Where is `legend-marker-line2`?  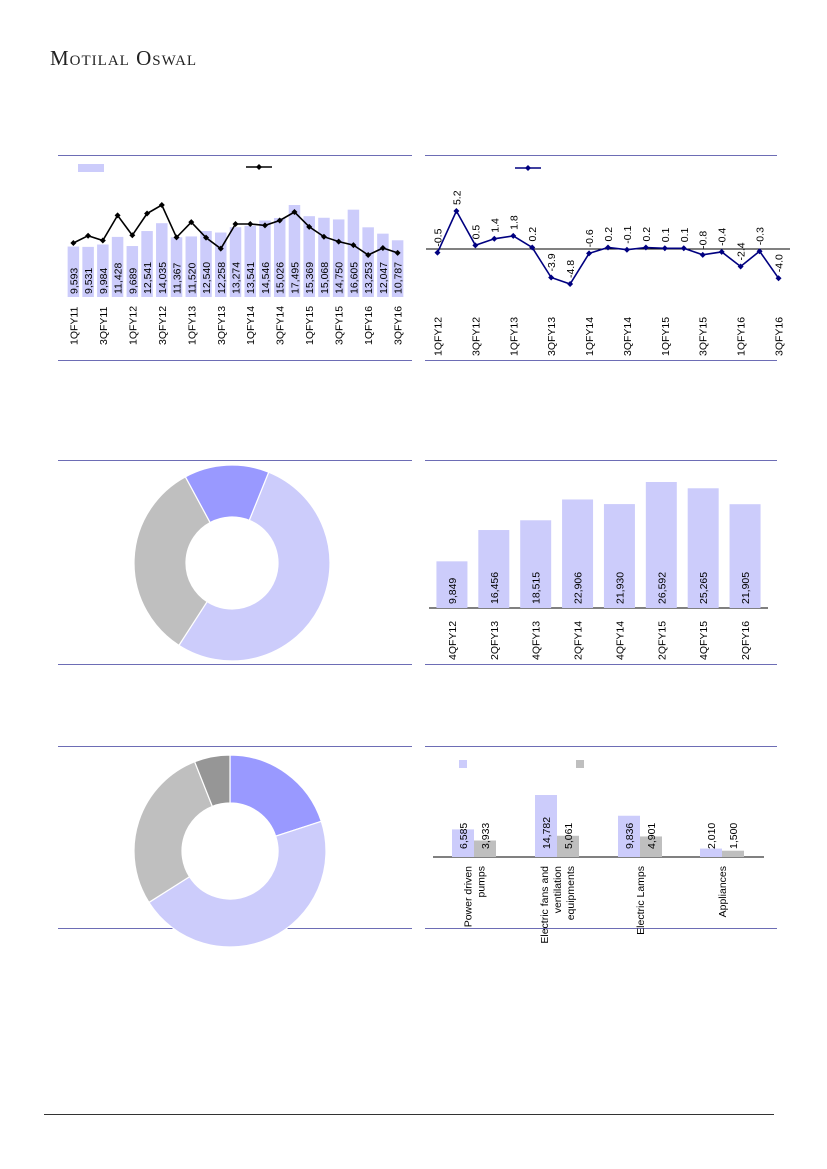 legend-marker-line2 is located at coordinates (528, 168).